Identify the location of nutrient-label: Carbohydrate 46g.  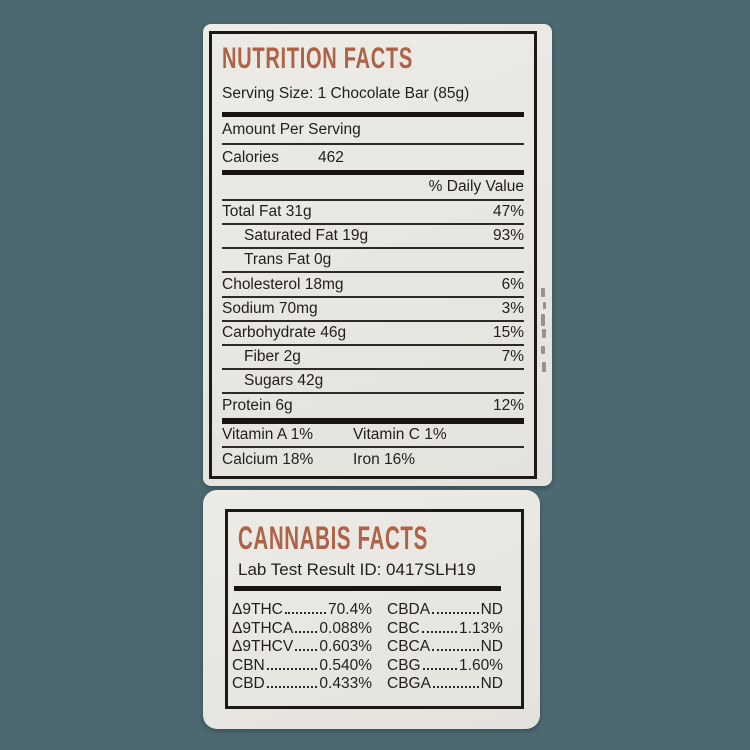
(284, 332).